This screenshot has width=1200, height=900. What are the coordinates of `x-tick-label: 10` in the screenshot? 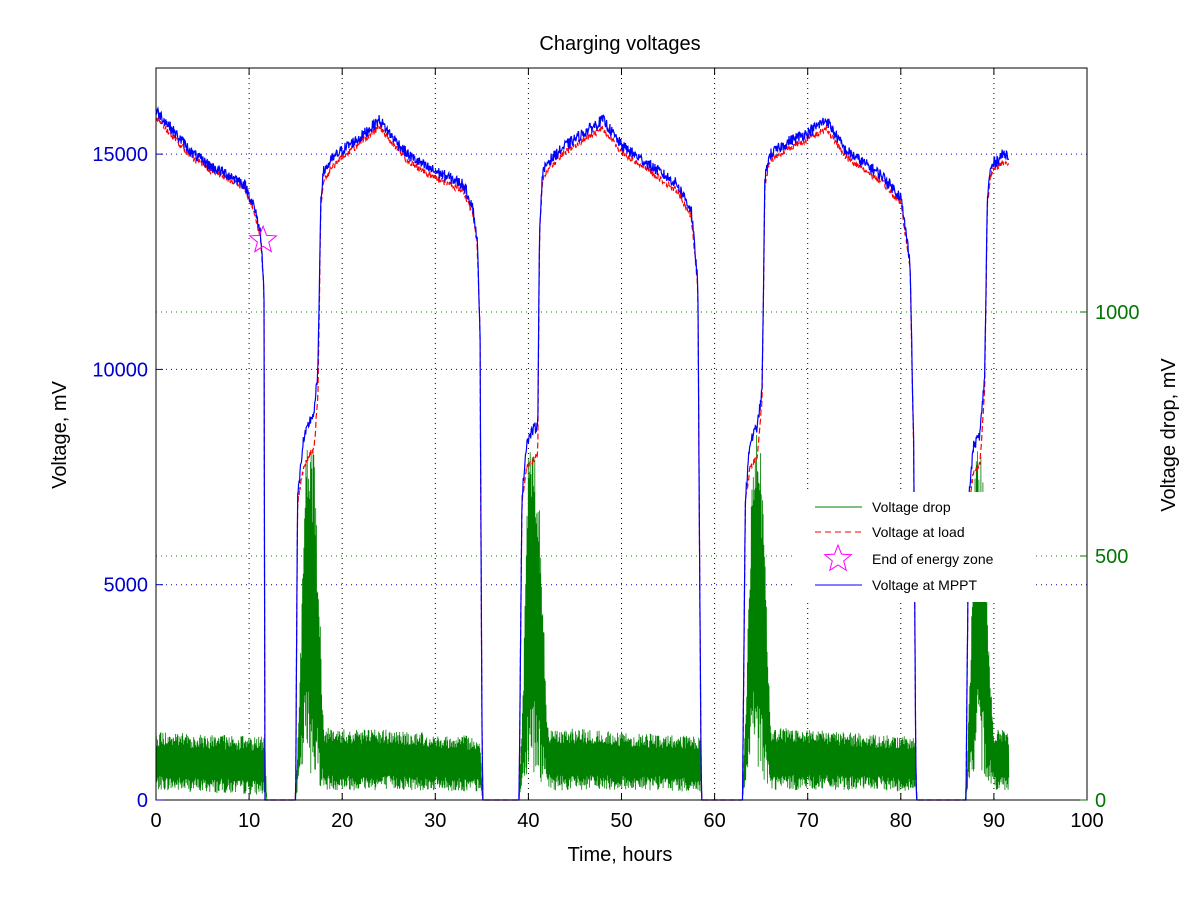 It's located at (249, 821).